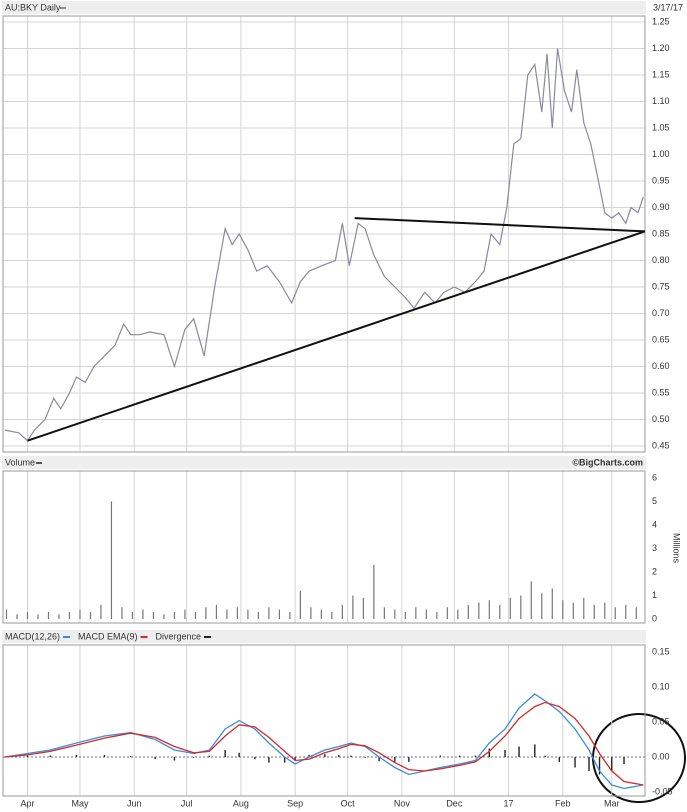 The image size is (687, 812). Describe the element at coordinates (179, 636) in the screenshot. I see `legend-label: Divergence` at that location.